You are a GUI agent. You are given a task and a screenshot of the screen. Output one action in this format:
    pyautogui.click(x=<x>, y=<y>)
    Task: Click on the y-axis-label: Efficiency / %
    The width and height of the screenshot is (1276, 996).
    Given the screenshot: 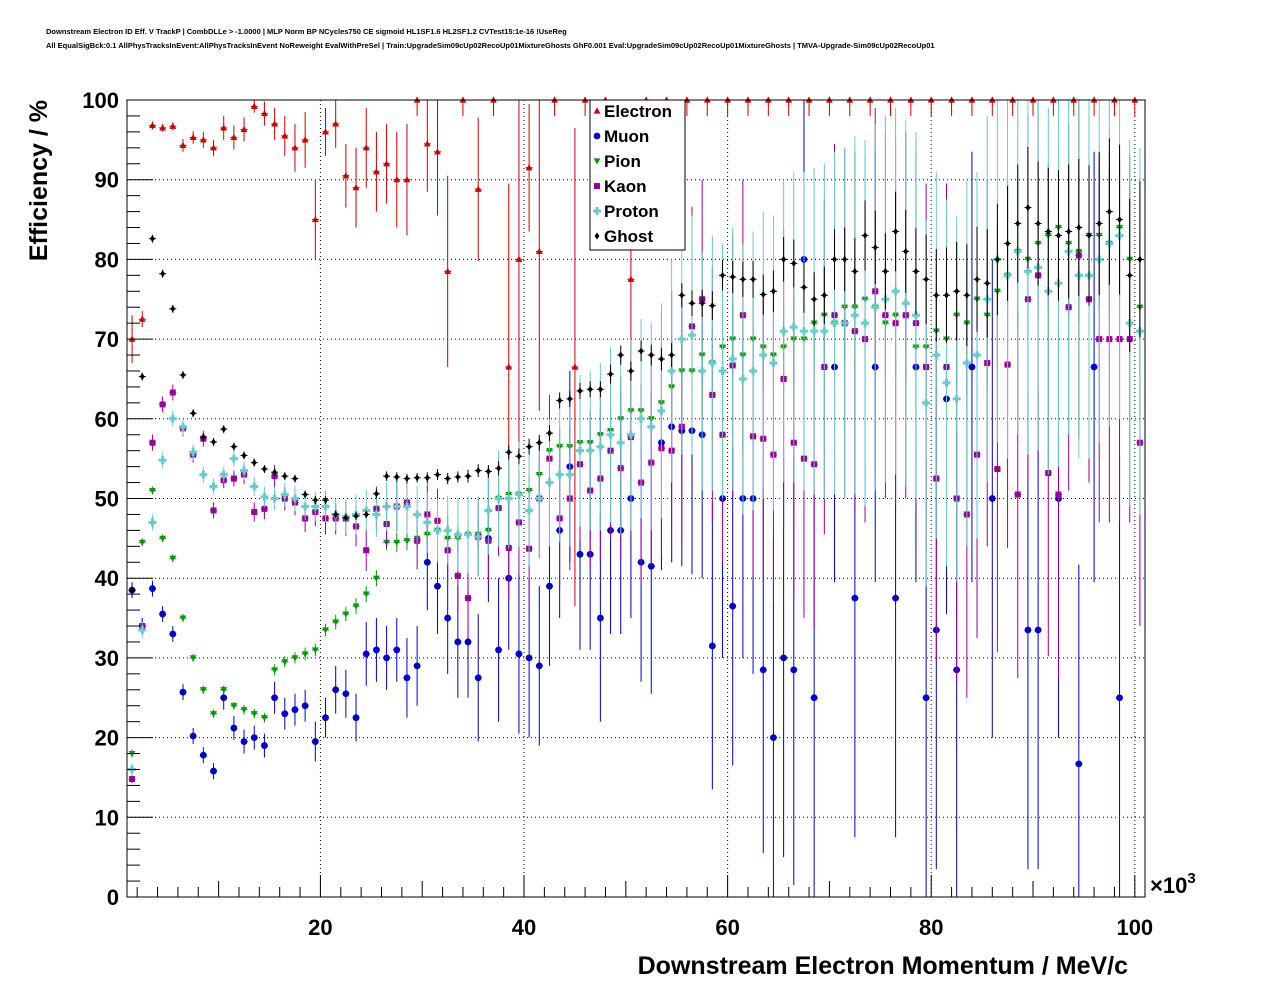 What is the action you would take?
    pyautogui.click(x=39, y=180)
    